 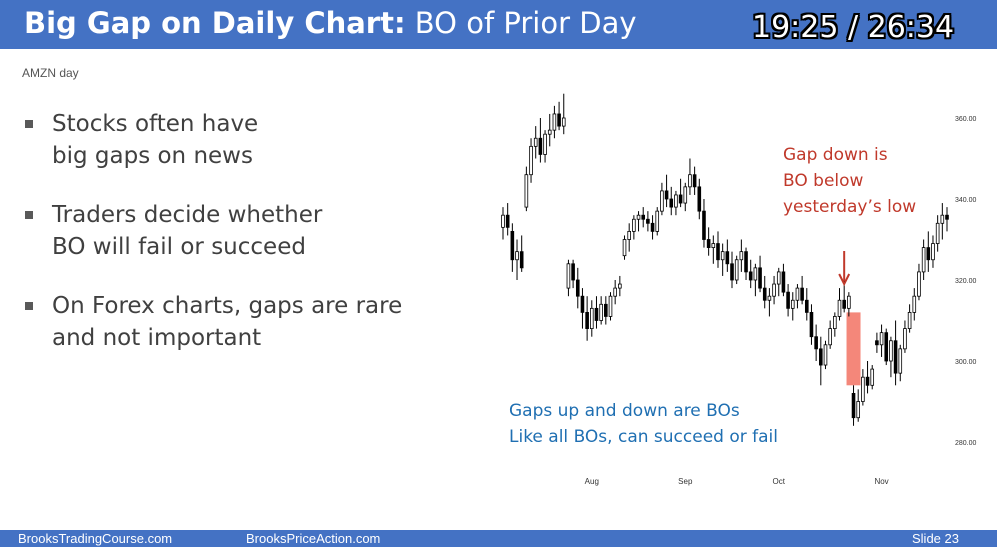 What do you see at coordinates (737, 481) in the screenshot?
I see `x-axis: Aug Sep Oct Nov` at bounding box center [737, 481].